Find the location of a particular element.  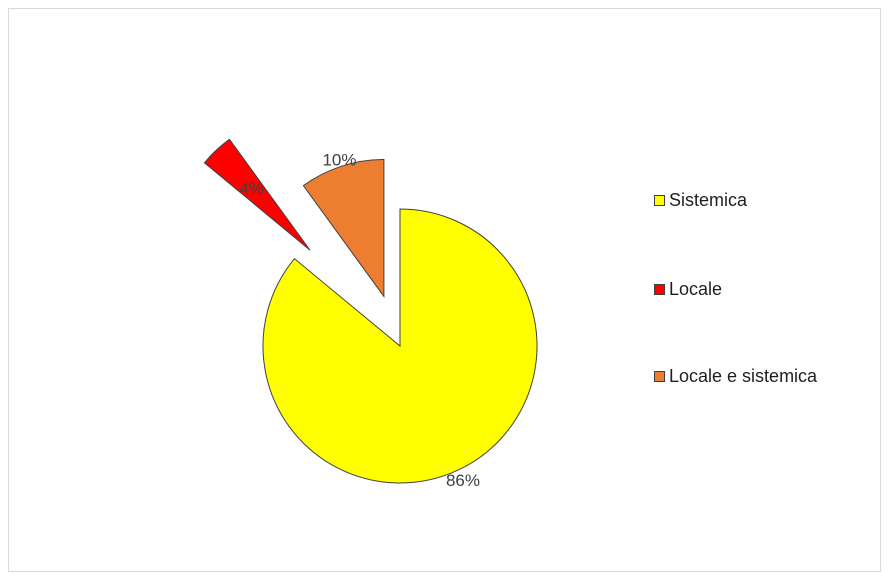

legend-label-locale-e-sistemica: Locale e sistemica is located at coordinates (743, 376).